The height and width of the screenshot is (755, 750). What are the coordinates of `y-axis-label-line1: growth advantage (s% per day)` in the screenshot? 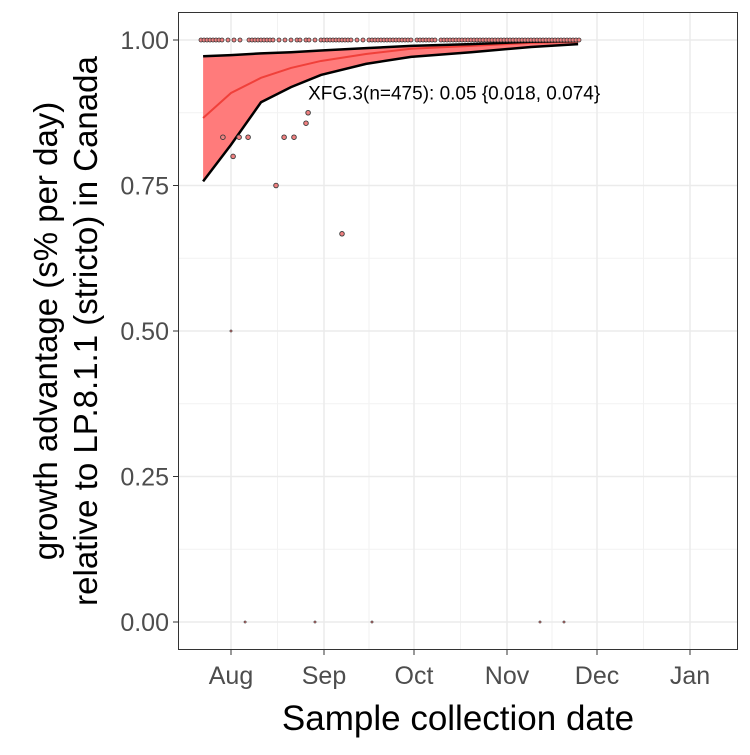 It's located at (45, 331).